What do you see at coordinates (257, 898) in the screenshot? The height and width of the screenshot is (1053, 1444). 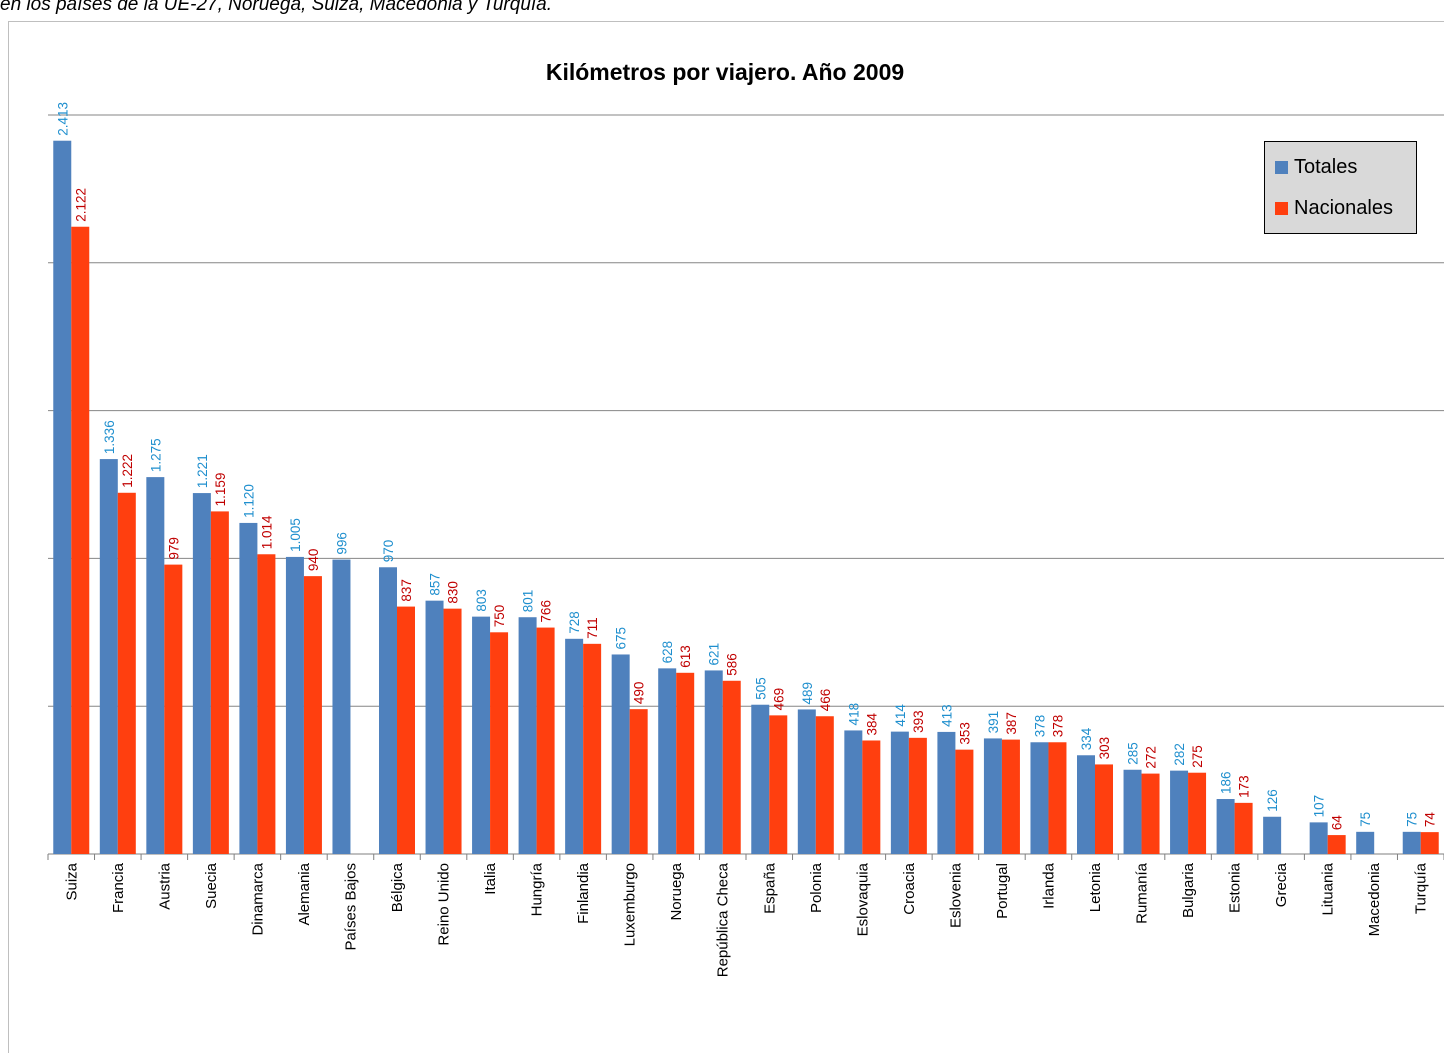 I see `x-tick-label: Dinamarca` at bounding box center [257, 898].